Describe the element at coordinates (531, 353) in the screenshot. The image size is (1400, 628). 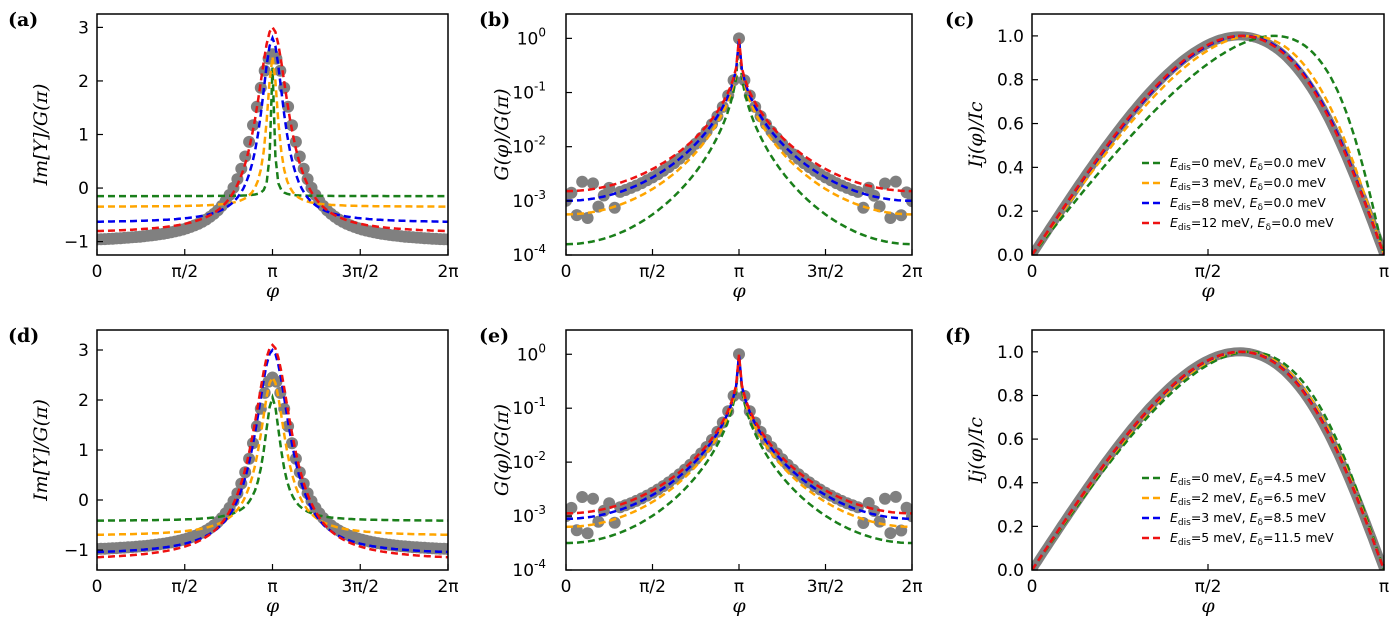
I see `y-tick-label: 10⁰` at that location.